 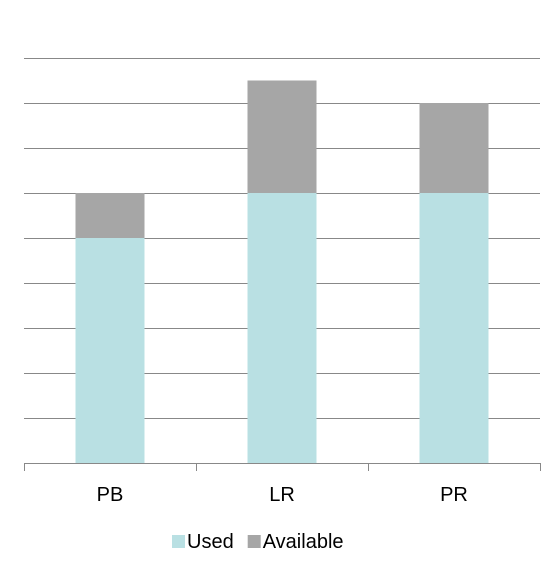 What do you see at coordinates (110, 495) in the screenshot?
I see `x-tick-label-pb: PB` at bounding box center [110, 495].